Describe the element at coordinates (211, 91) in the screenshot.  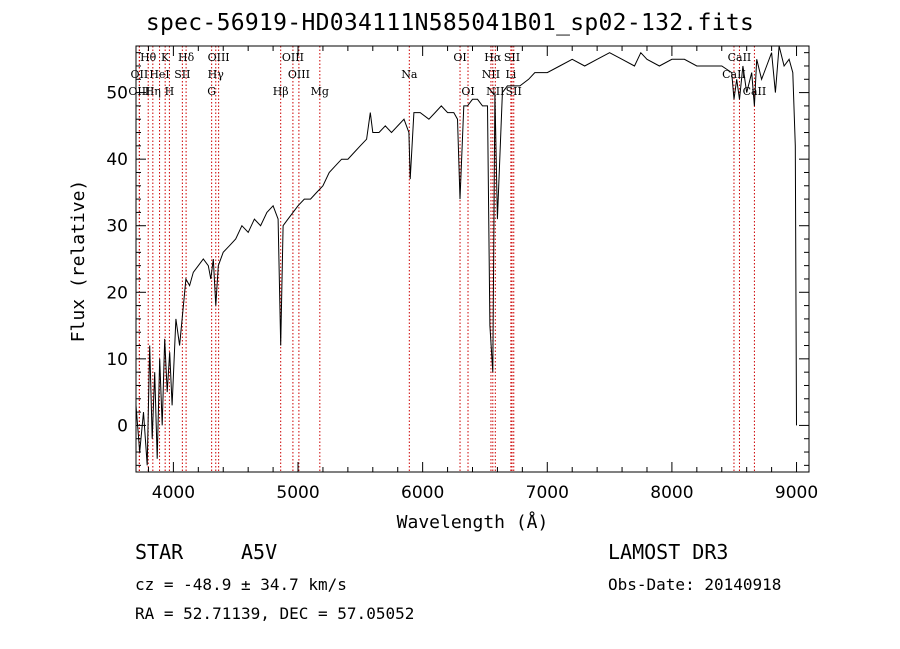
I see `marker-label-21: G` at that location.